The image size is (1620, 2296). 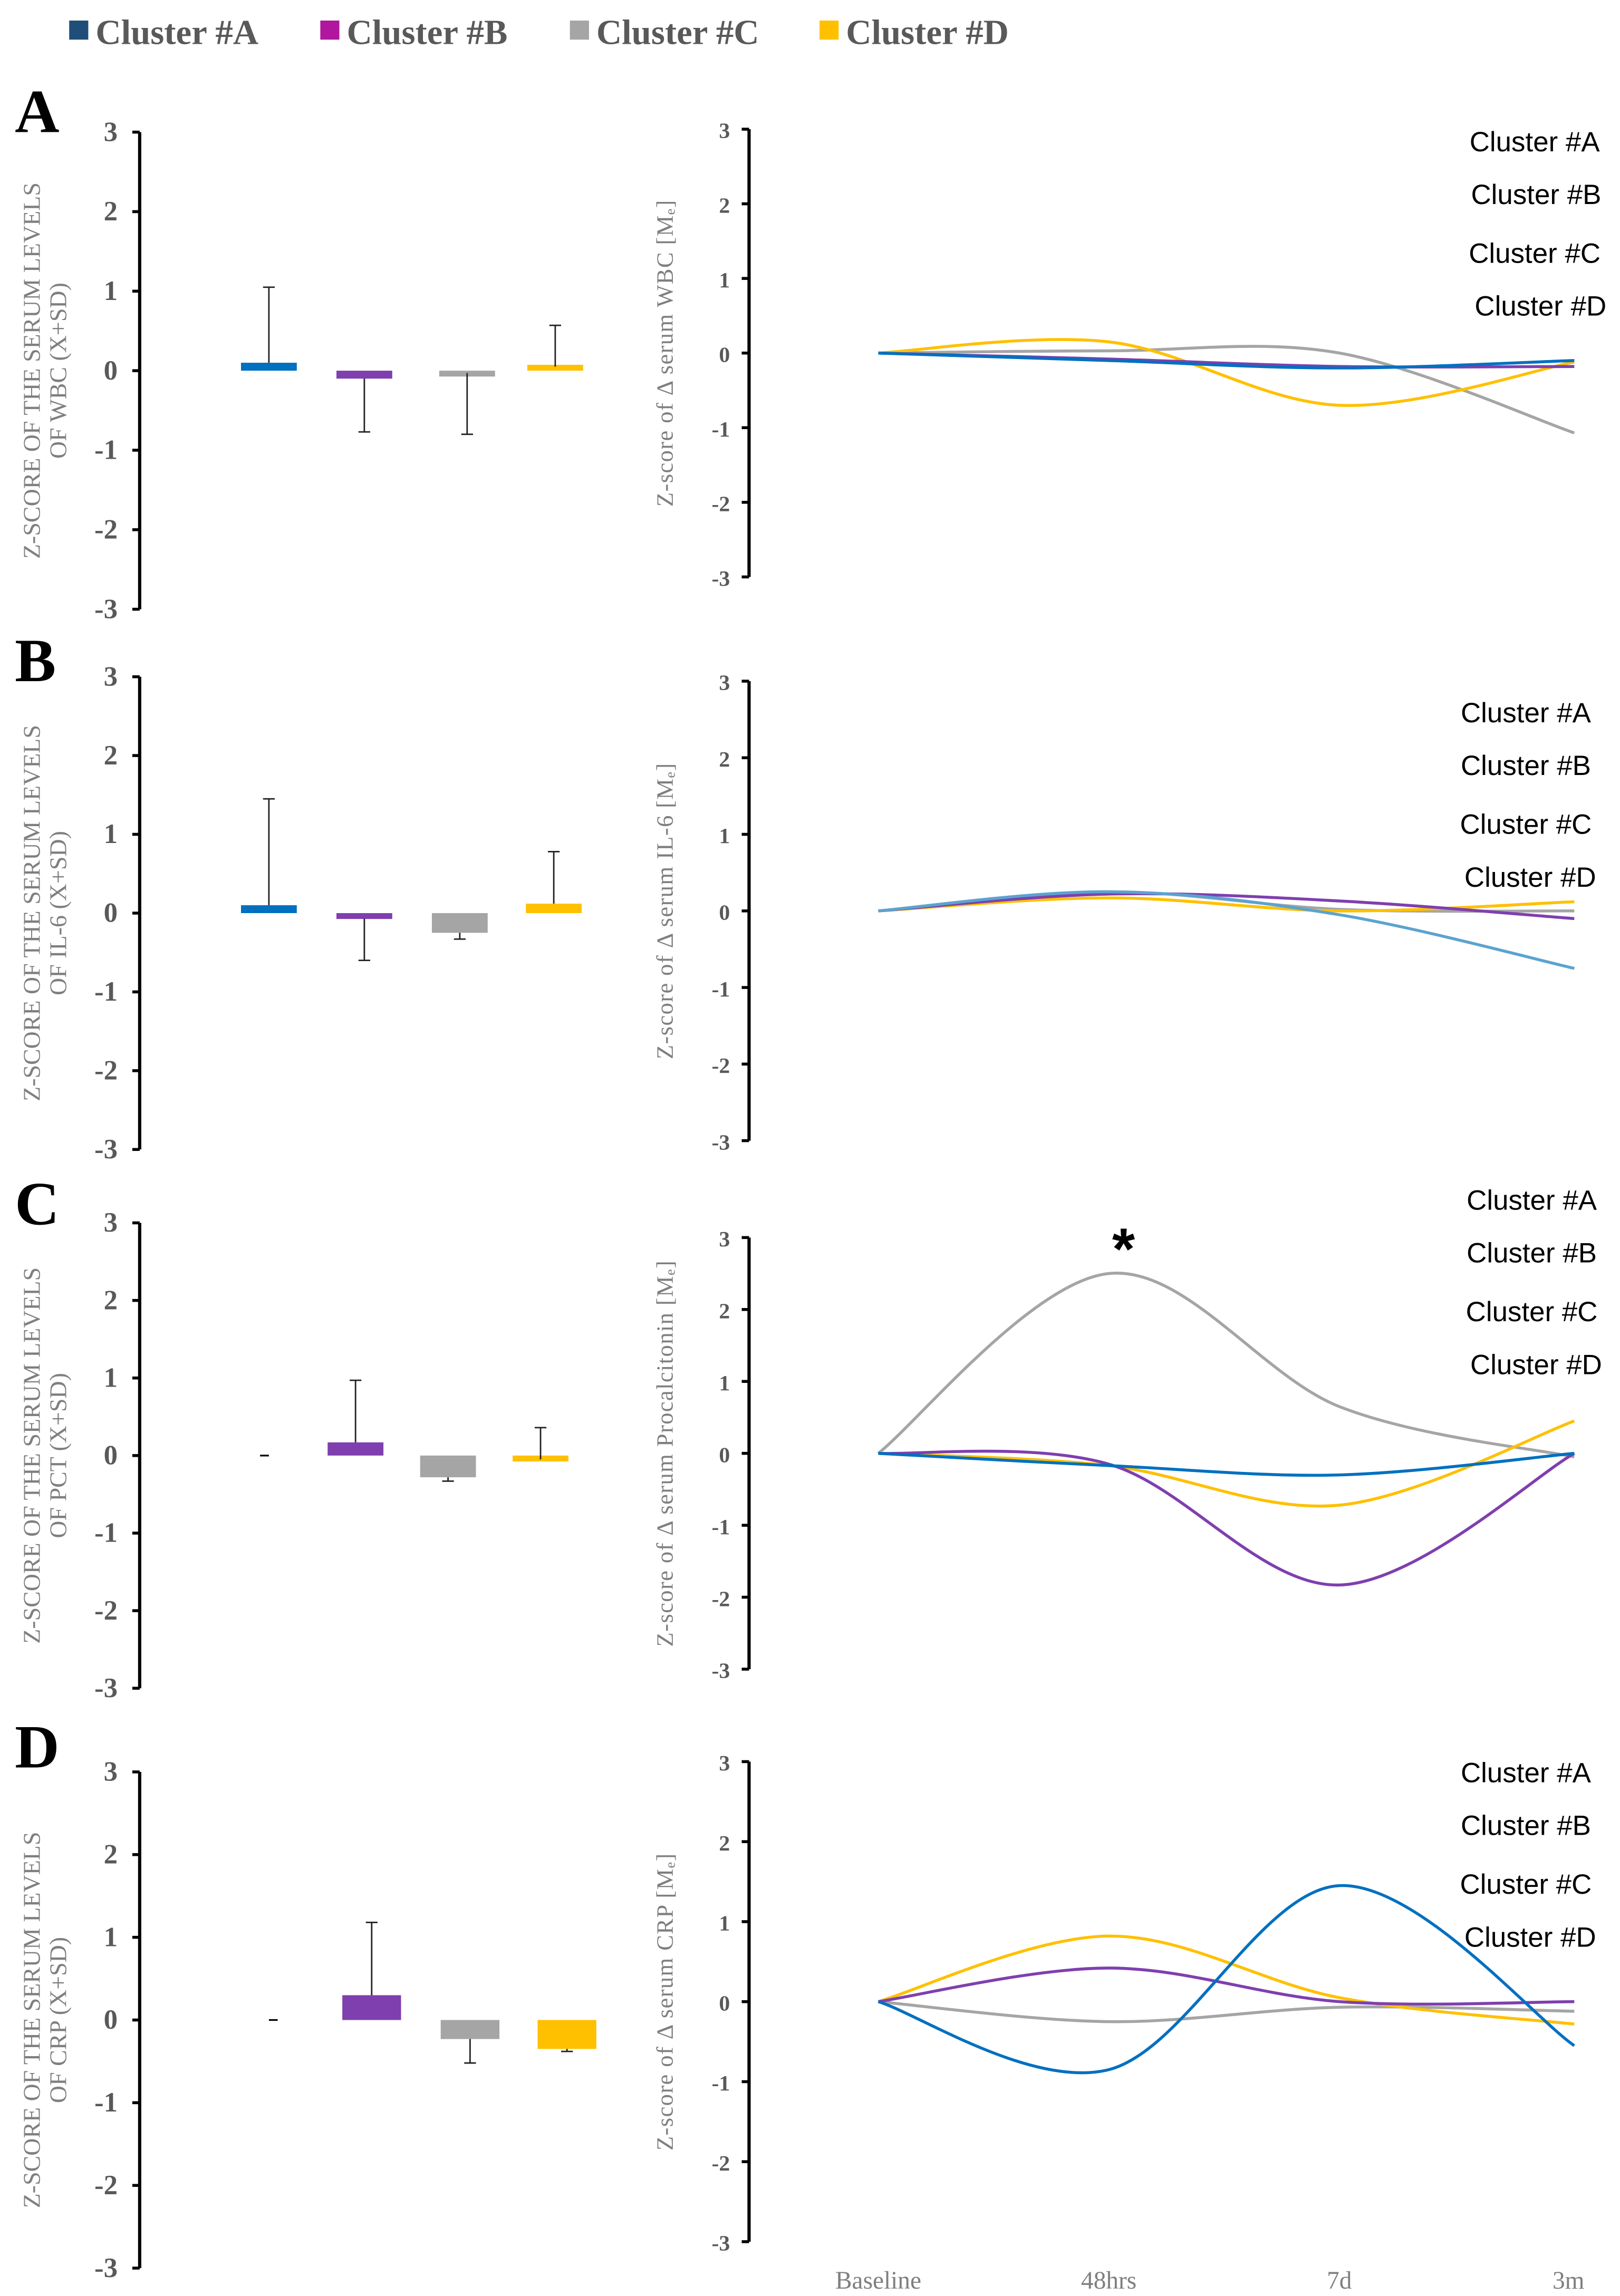 I want to click on line-y-axis-label: Z-score of Δ serum IL-6 [Mₑ], so click(x=665, y=910).